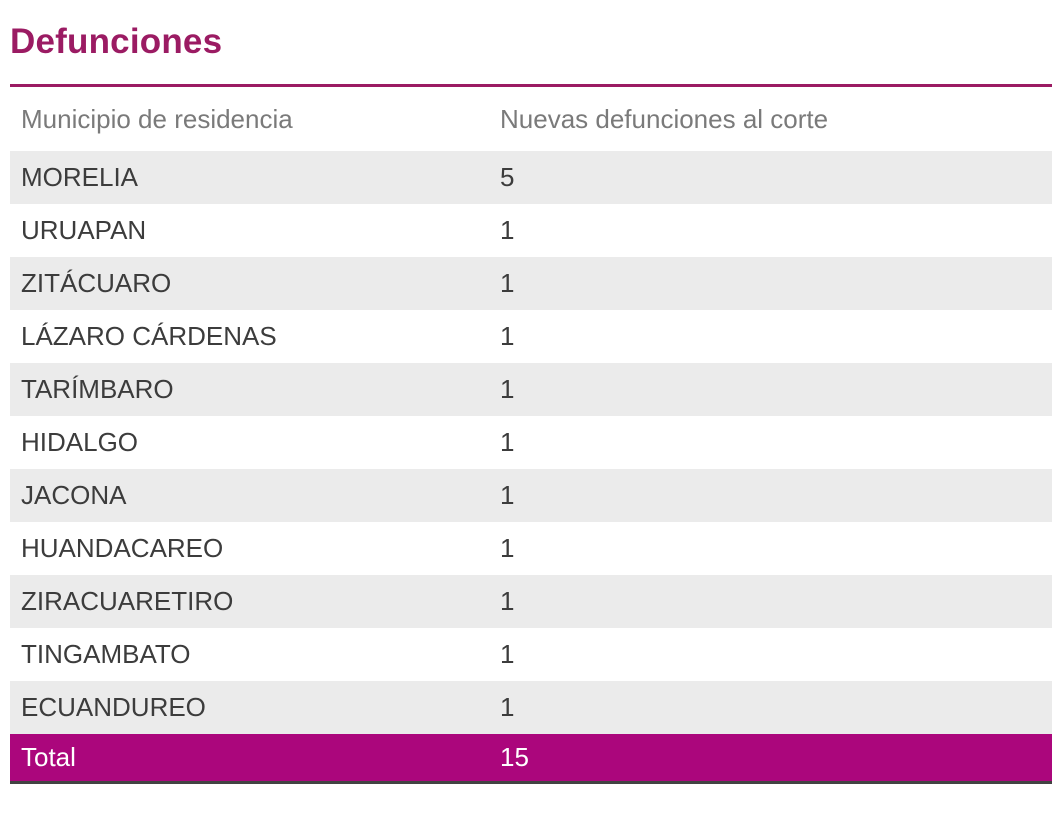 The image size is (1056, 820). Describe the element at coordinates (116, 41) in the screenshot. I see `page-title: Defunciones` at that location.